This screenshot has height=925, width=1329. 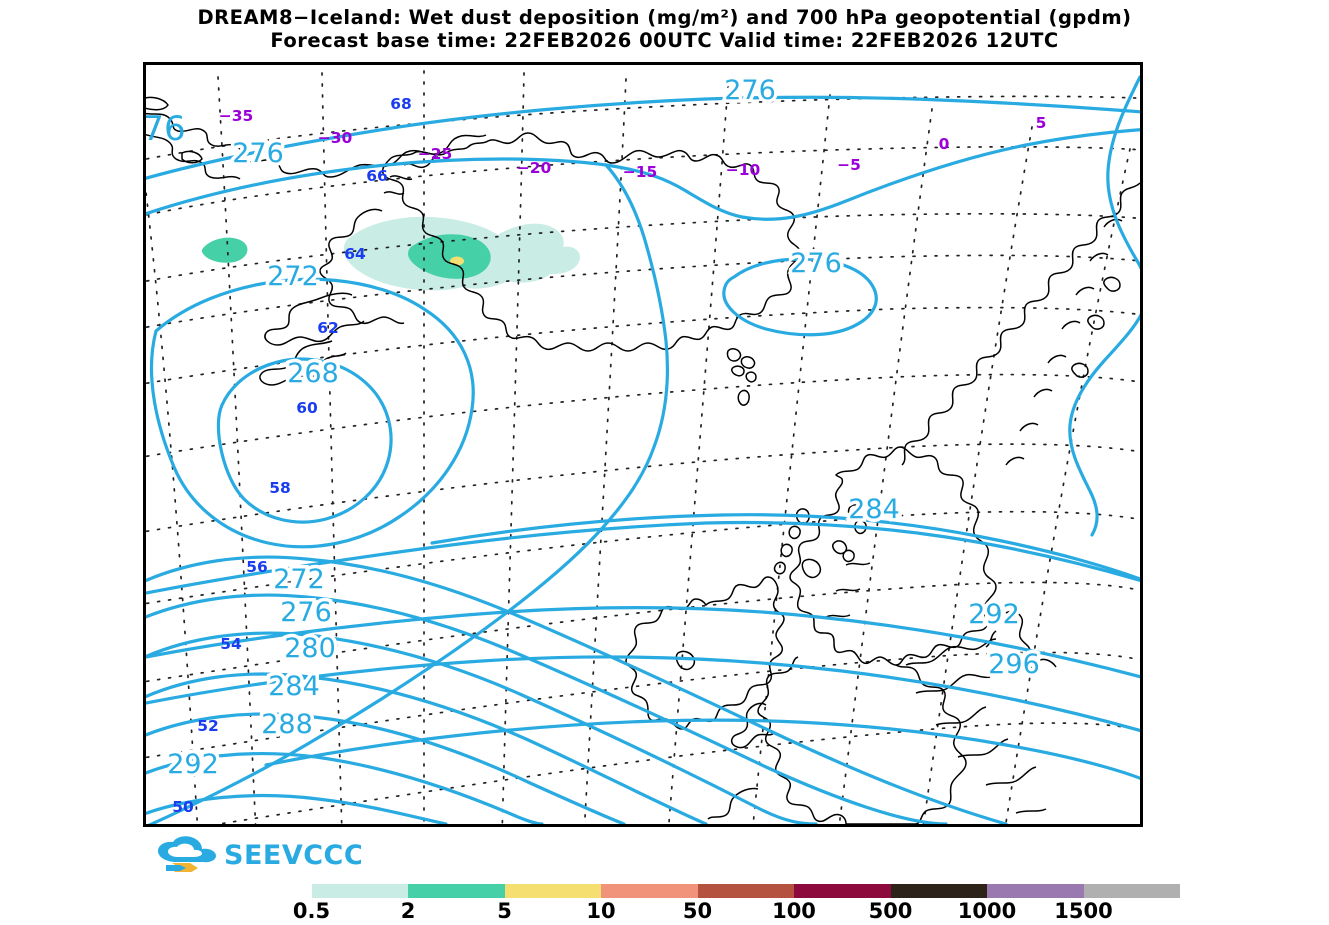 I want to click on colorbar-tick-2: 2, so click(x=408, y=911).